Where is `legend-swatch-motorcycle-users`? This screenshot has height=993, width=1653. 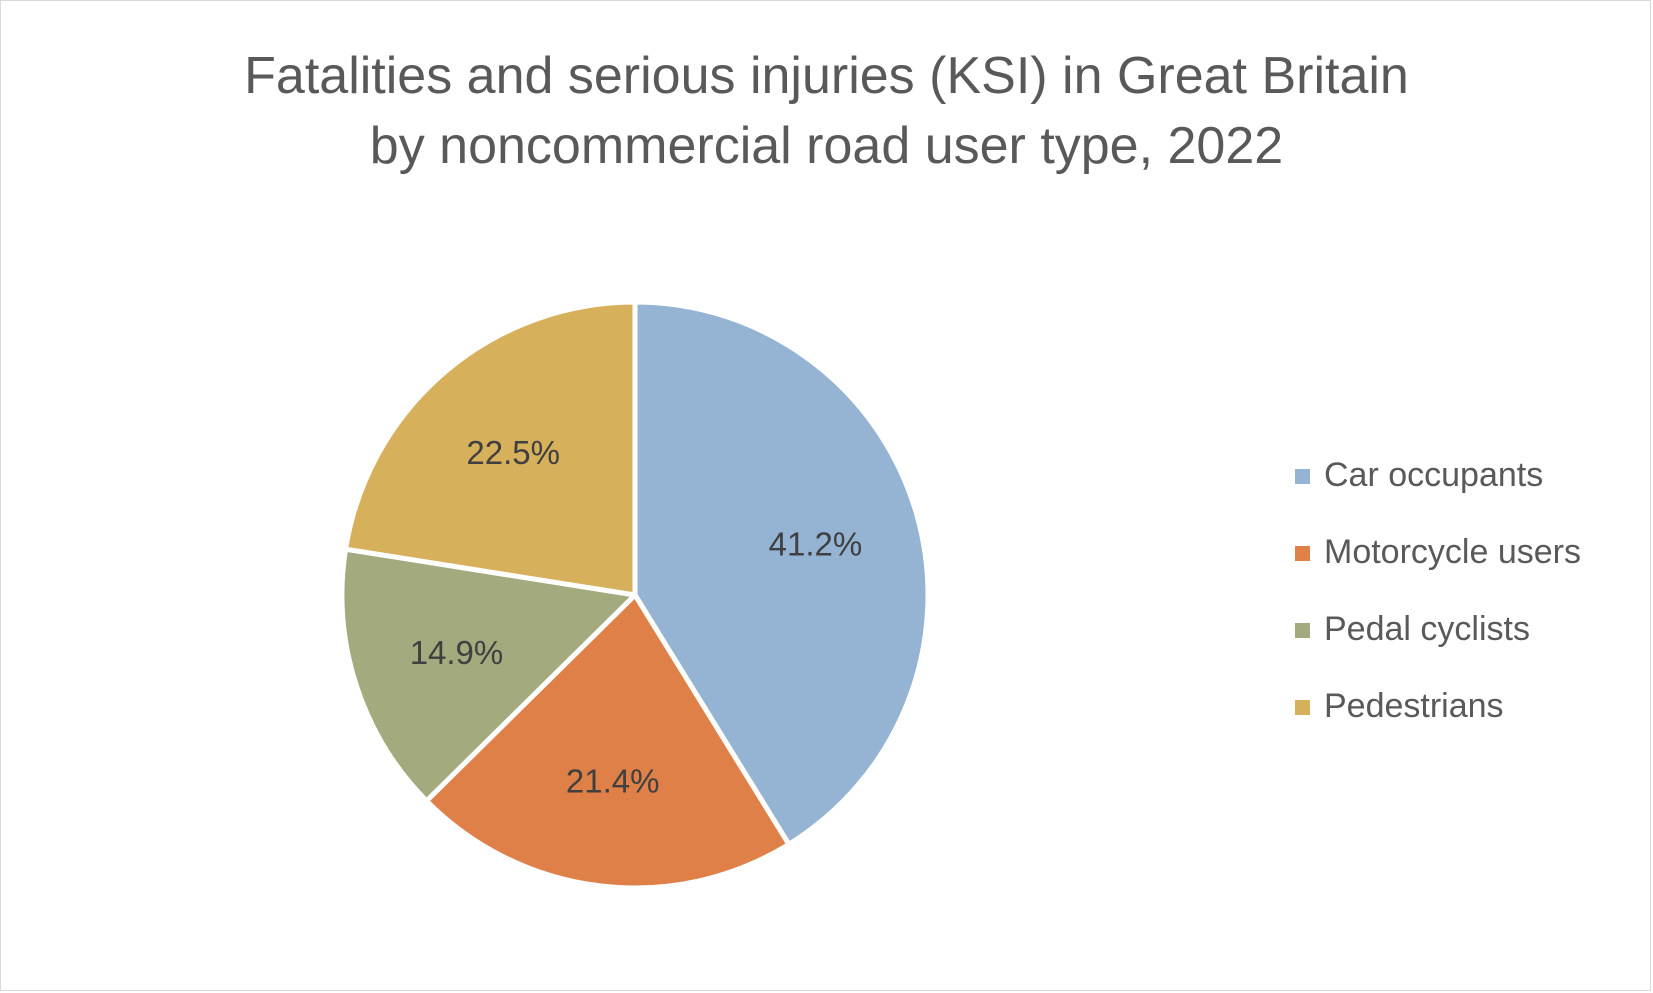
legend-swatch-motorcycle-users is located at coordinates (1302, 553).